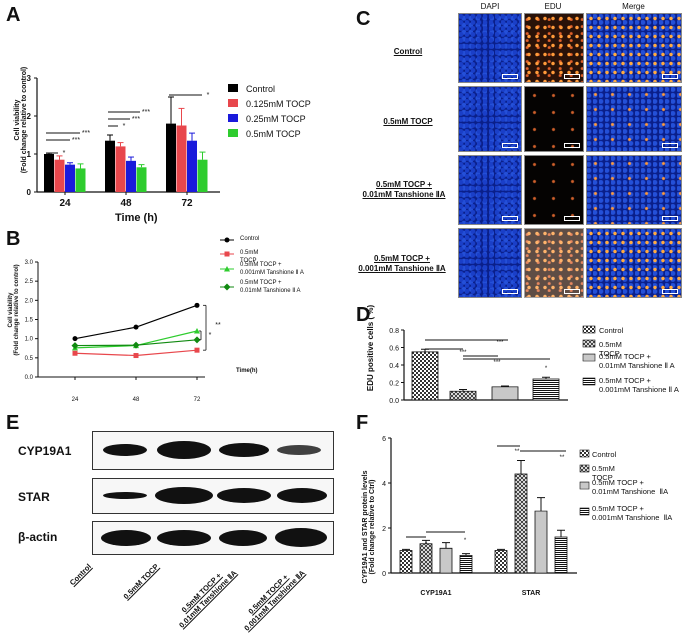 The width and height of the screenshot is (685, 633). I want to click on wb-label-star: STAR, so click(34, 497).